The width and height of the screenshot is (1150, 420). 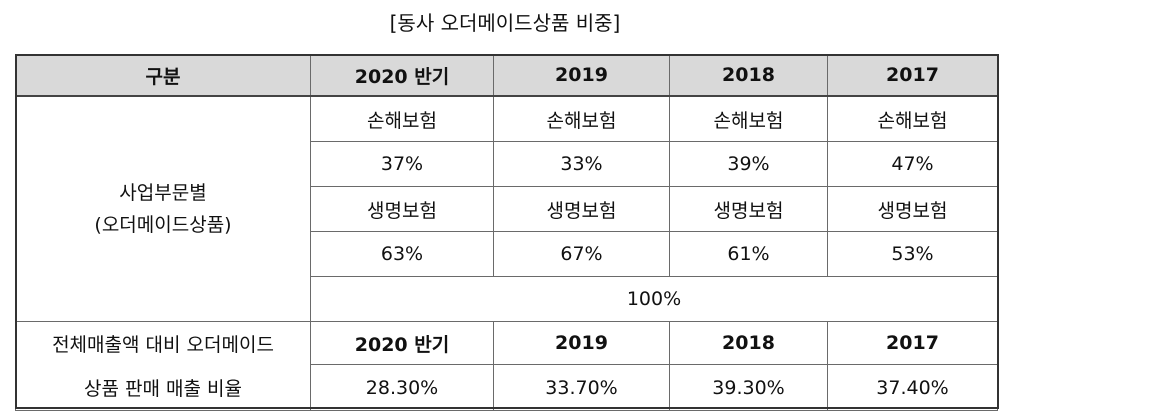 I want to click on header-year: 2017, so click(x=912, y=75).